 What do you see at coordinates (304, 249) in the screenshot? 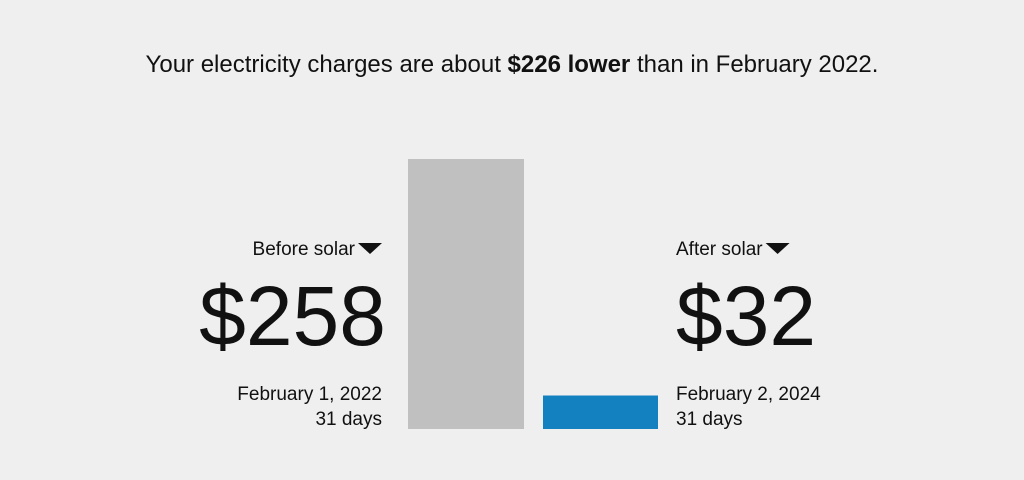
I see `category-label: Before solar` at bounding box center [304, 249].